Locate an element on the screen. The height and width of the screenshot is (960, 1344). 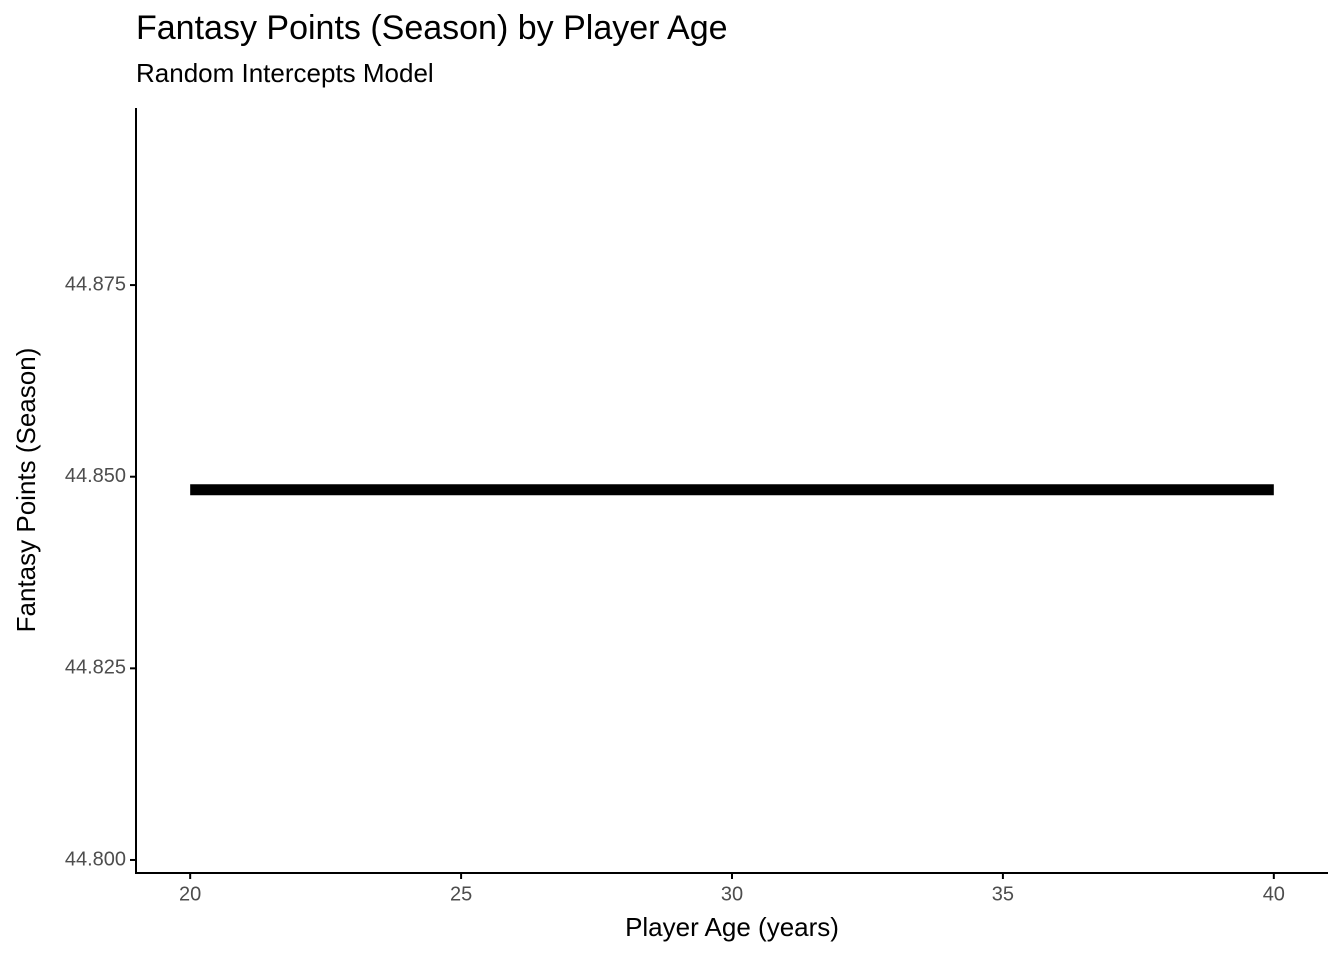
x-axis-label: Player Age (years) is located at coordinates (732, 927).